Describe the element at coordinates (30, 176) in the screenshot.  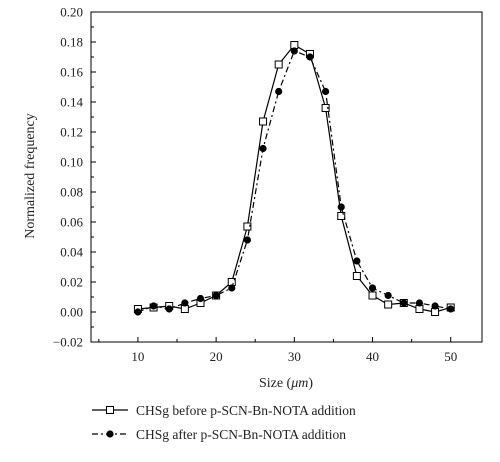
I see `y-axis-title: Normalized frequency` at that location.